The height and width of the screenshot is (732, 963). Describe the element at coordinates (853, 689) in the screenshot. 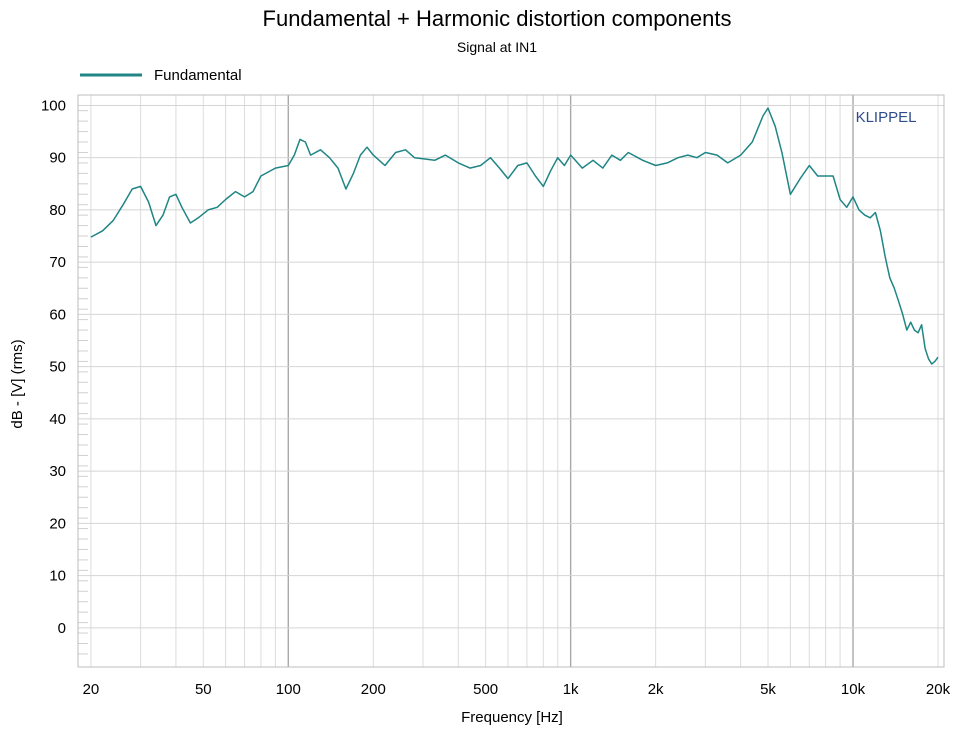

I see `x-tick-label: 10k` at that location.